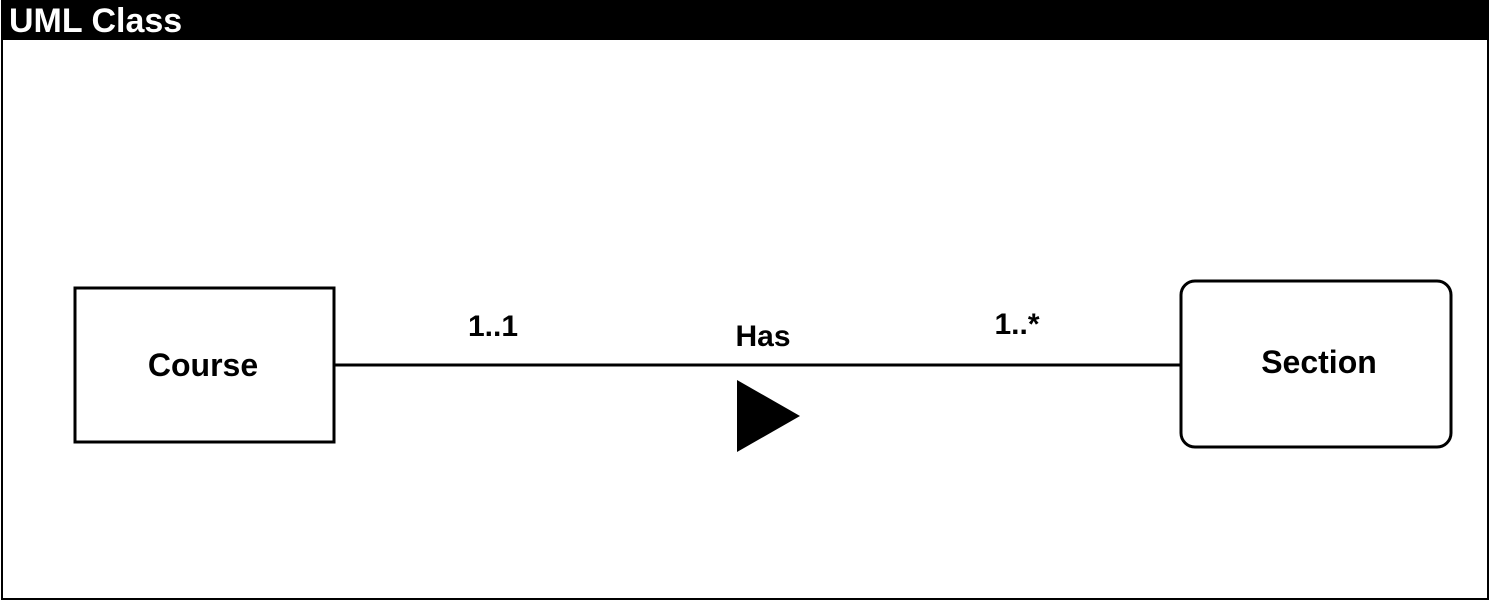 Image resolution: width=1490 pixels, height=600 pixels. Describe the element at coordinates (1319, 362) in the screenshot. I see `class-section-name: Section` at that location.